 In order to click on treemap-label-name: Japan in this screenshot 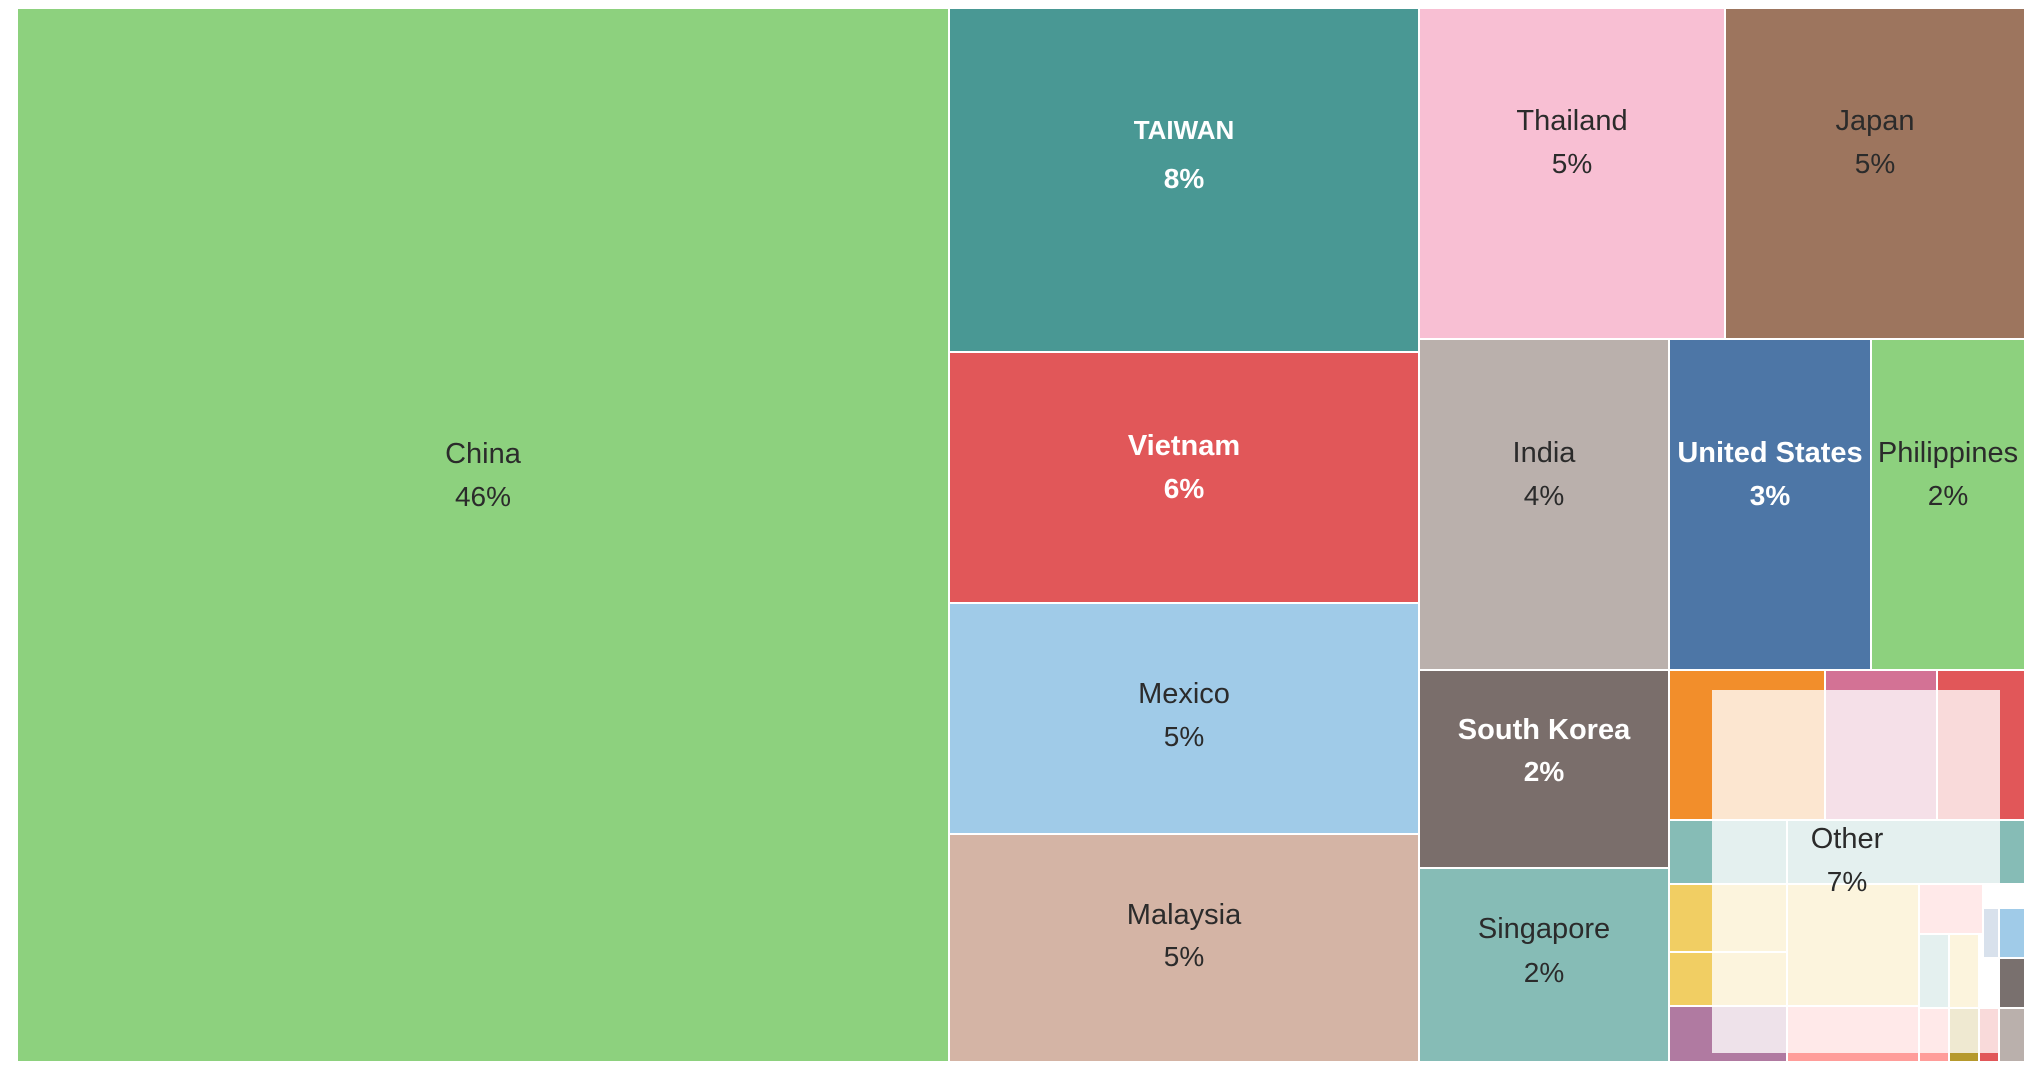, I will do `click(1875, 121)`.